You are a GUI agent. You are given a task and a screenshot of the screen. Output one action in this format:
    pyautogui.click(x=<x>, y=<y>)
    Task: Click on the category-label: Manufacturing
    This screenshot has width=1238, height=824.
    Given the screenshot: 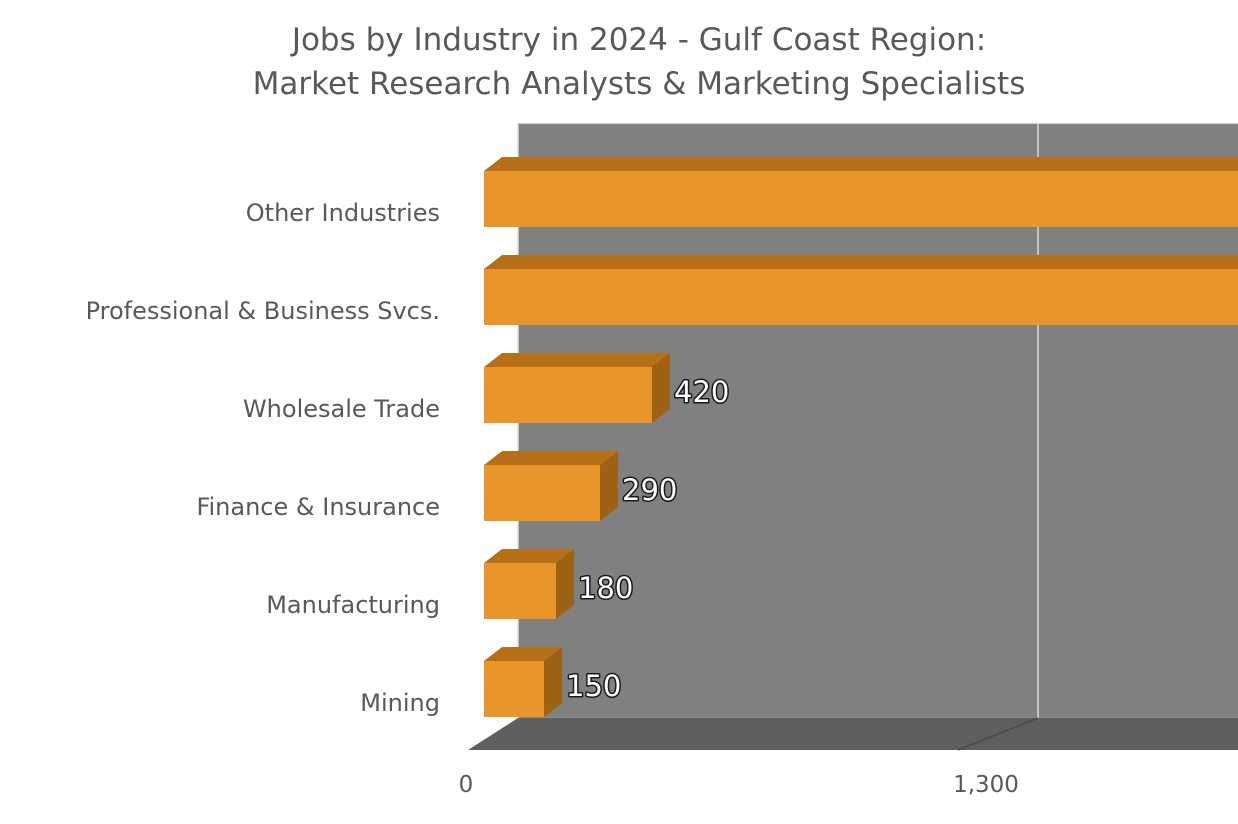 What is the action you would take?
    pyautogui.click(x=353, y=605)
    